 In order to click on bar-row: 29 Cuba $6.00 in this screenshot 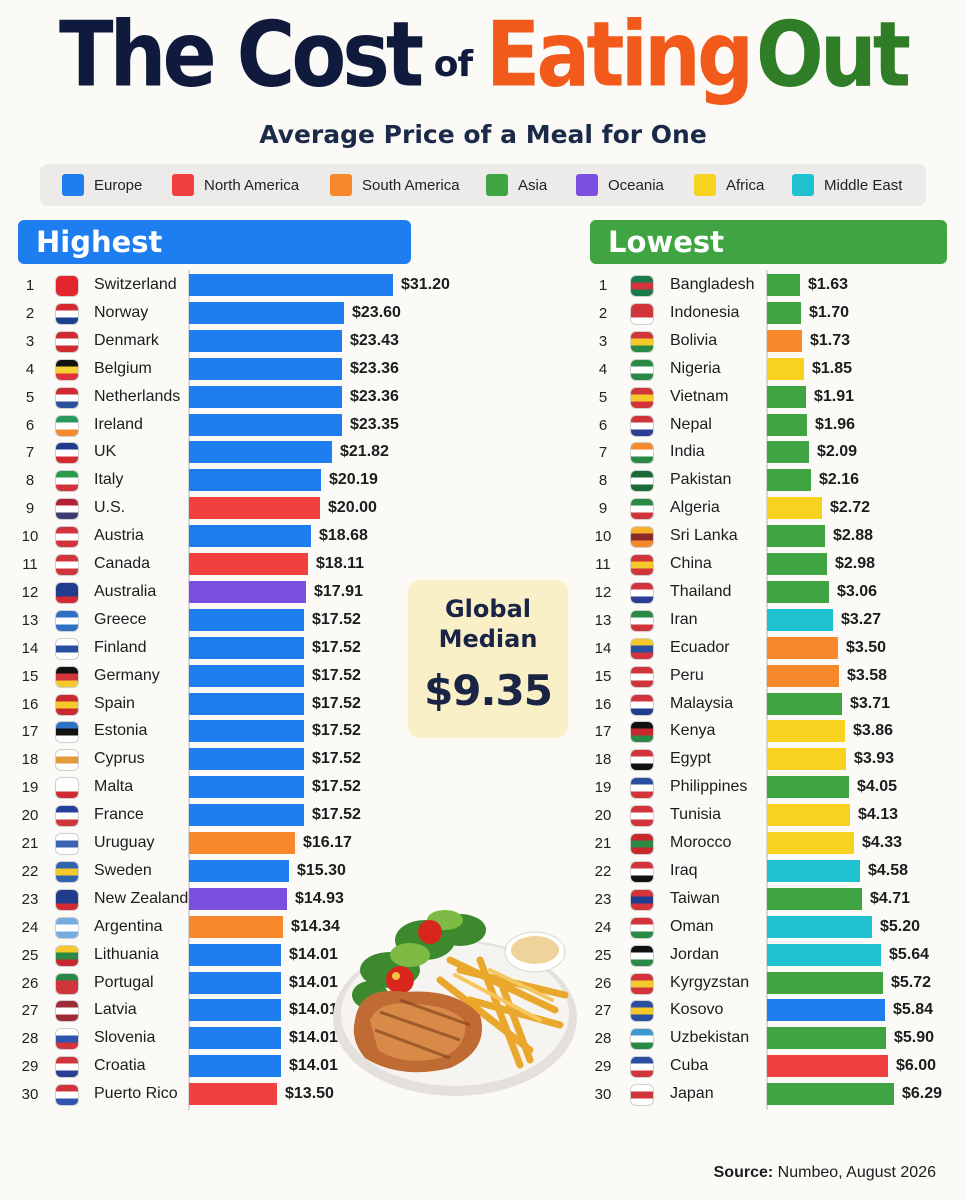, I will do `click(773, 1067)`.